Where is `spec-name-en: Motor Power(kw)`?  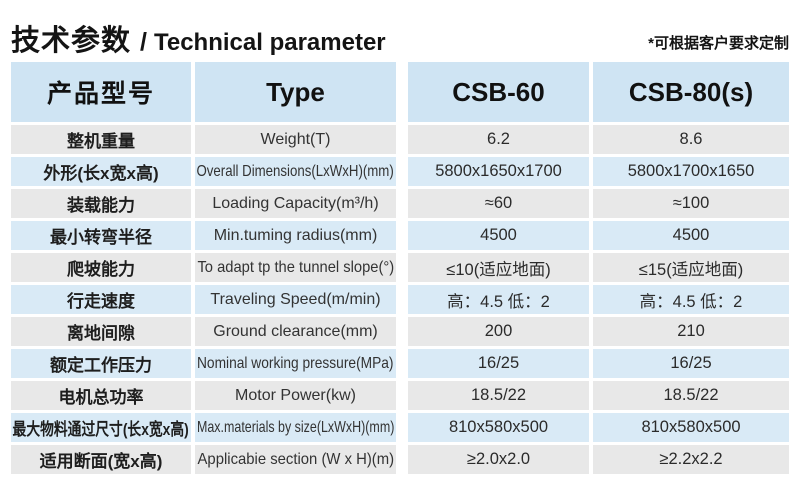
spec-name-en: Motor Power(kw) is located at coordinates (295, 395).